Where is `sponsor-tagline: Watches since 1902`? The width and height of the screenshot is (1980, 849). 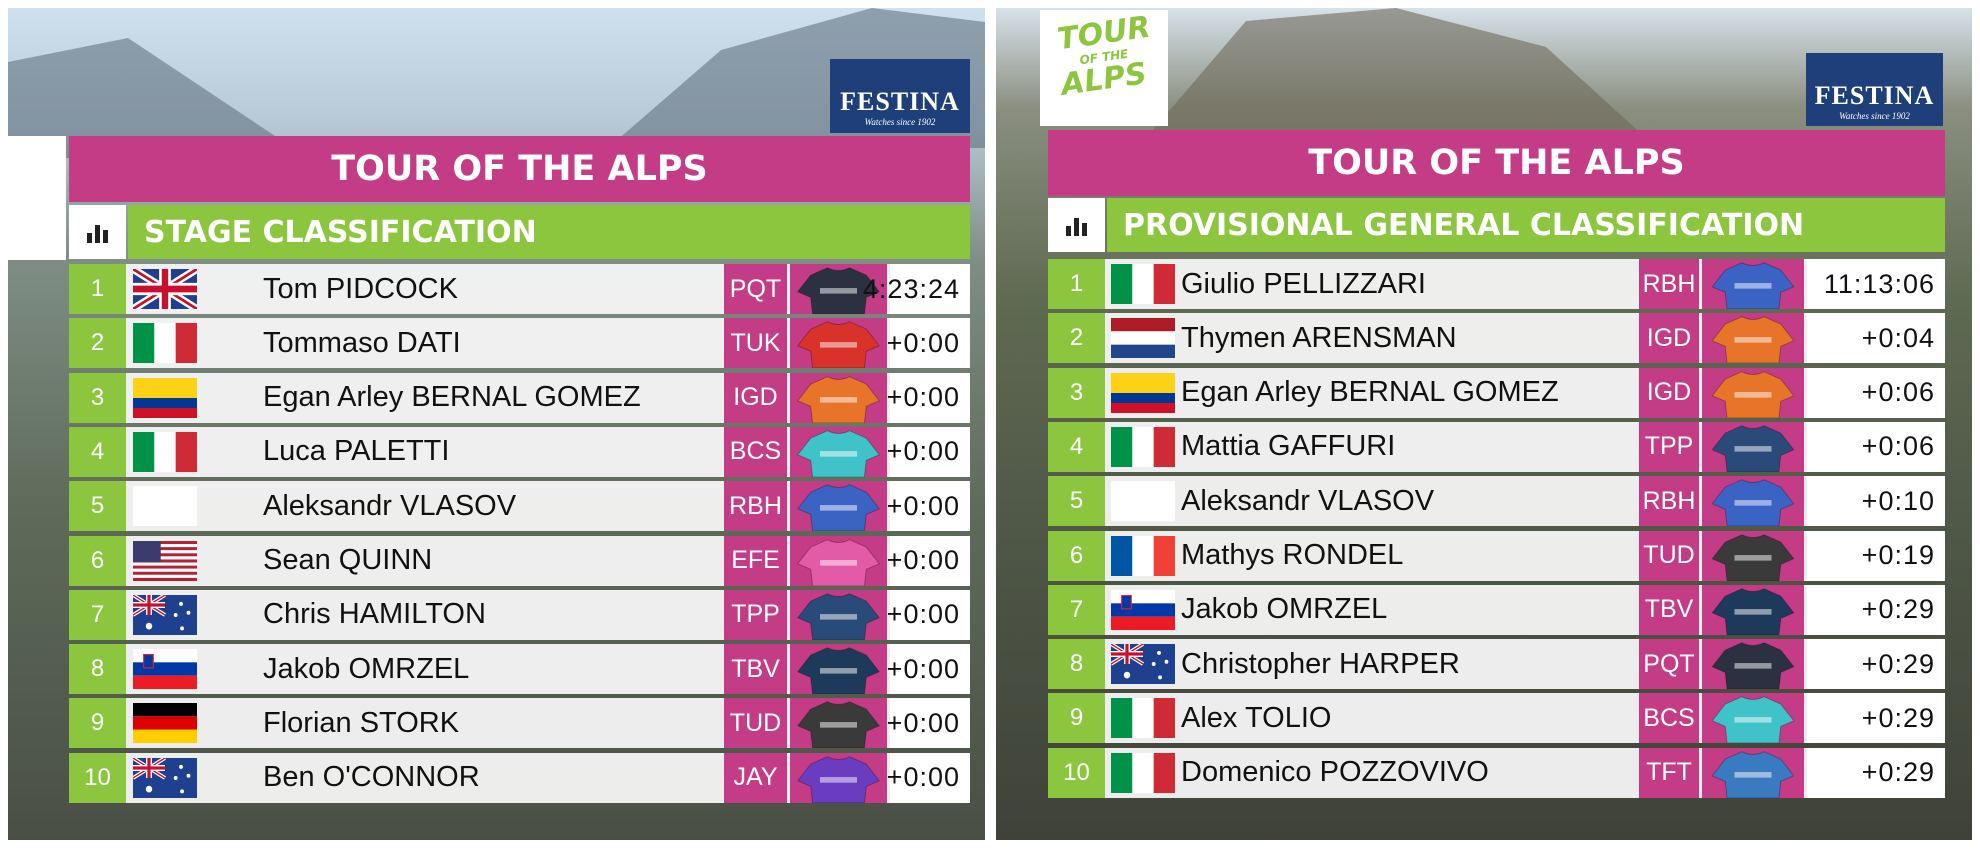
sponsor-tagline: Watches since 1902 is located at coordinates (900, 122).